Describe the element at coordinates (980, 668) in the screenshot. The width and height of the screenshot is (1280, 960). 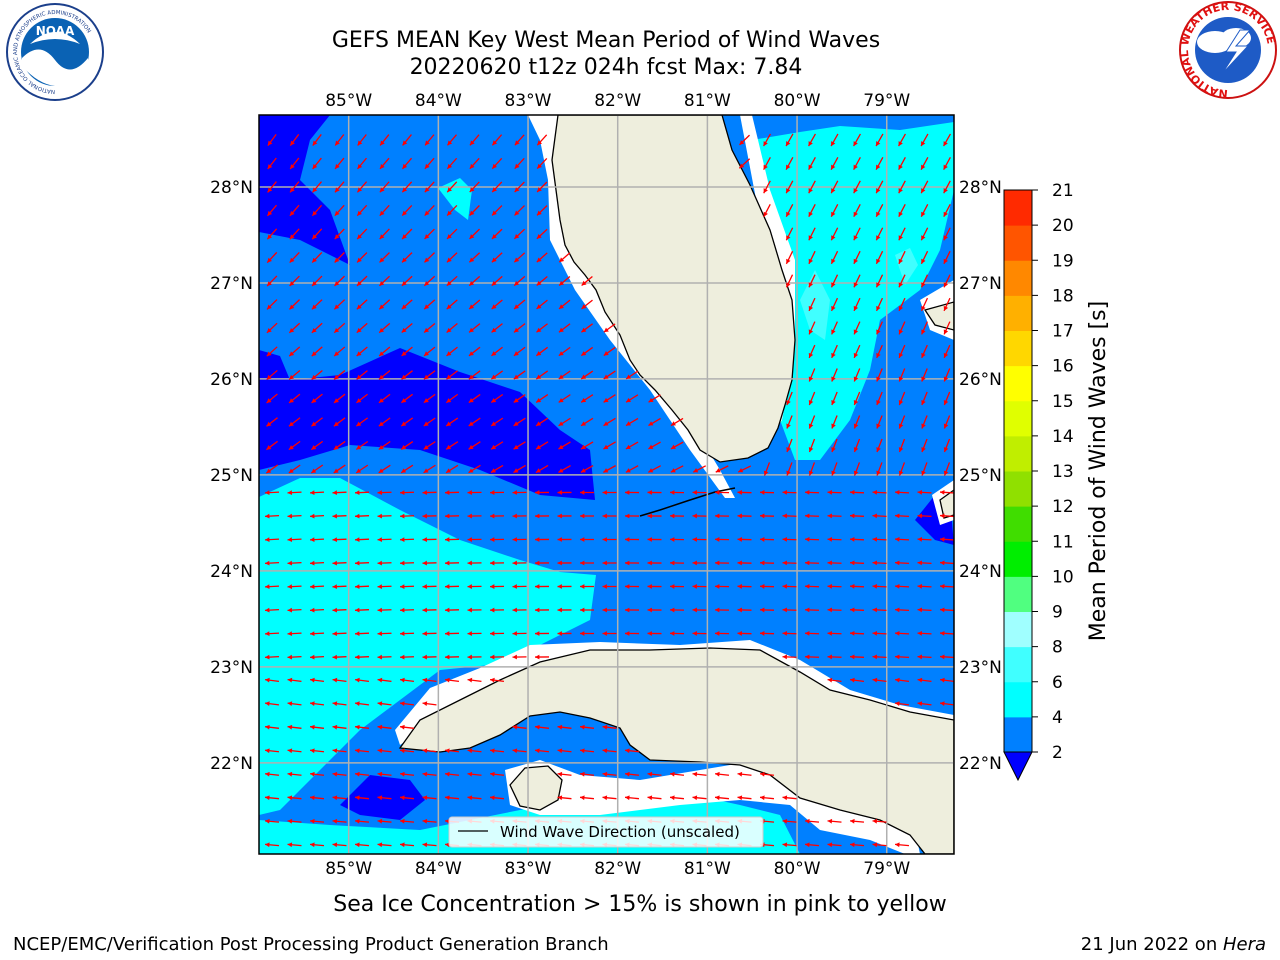
I see `lat-label-right: 23°N` at that location.